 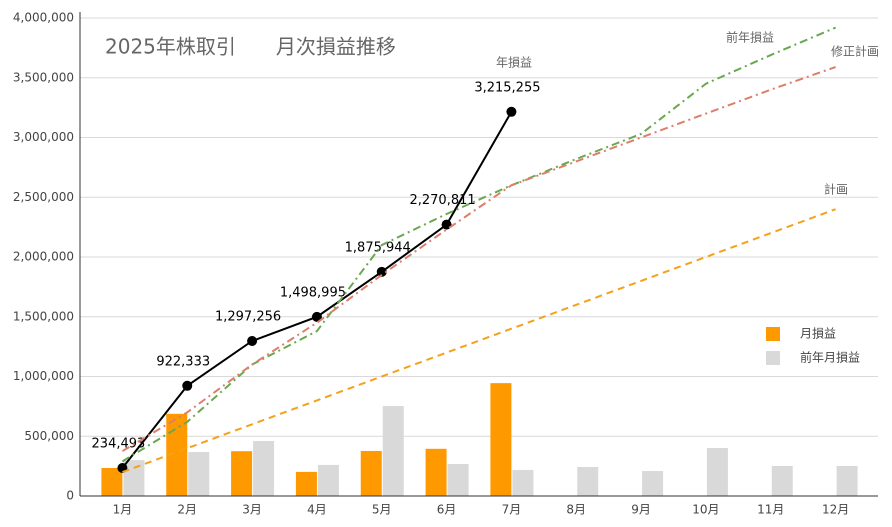 I want to click on y-tick-label: 3,000,000, so click(x=43, y=137).